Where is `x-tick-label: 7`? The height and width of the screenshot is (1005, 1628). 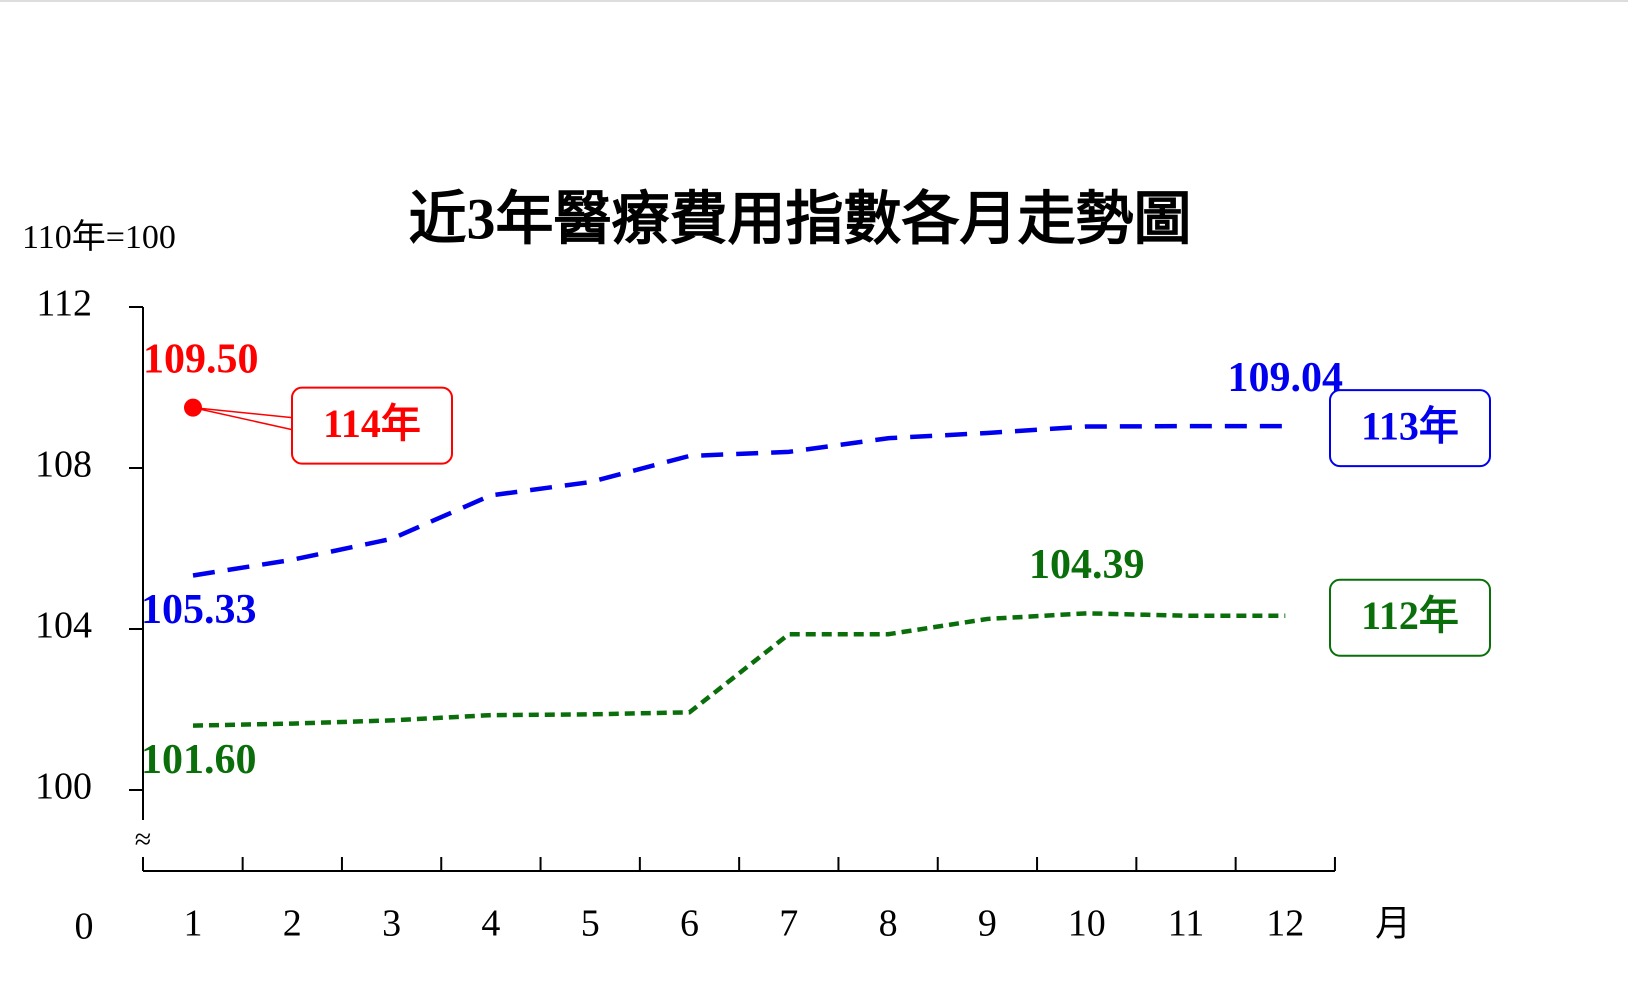 x-tick-label: 7 is located at coordinates (788, 924).